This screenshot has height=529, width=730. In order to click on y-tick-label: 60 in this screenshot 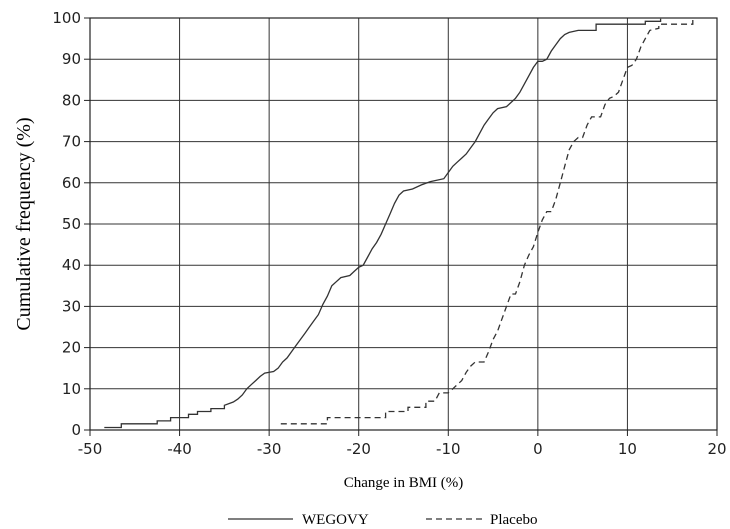, I will do `click(71, 183)`.